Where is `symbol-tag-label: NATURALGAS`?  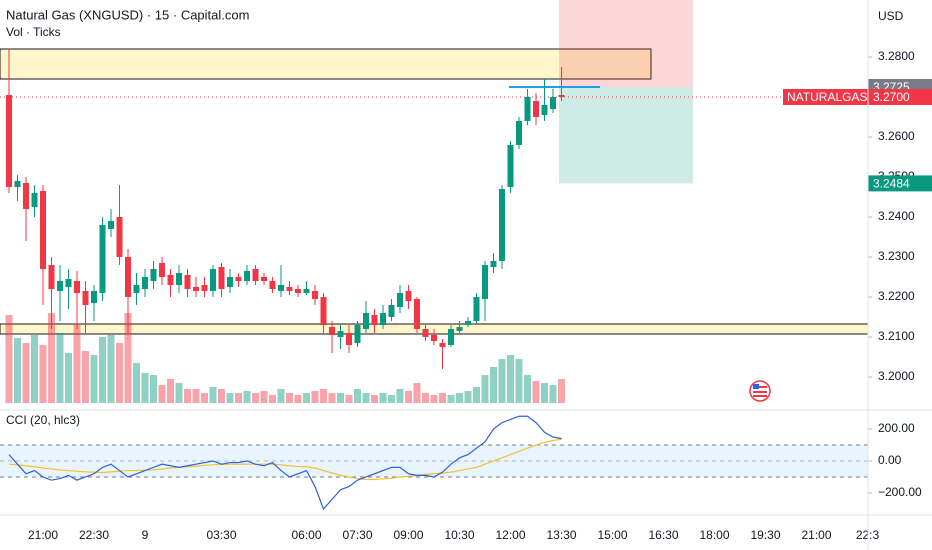 symbol-tag-label: NATURALGAS is located at coordinates (827, 97).